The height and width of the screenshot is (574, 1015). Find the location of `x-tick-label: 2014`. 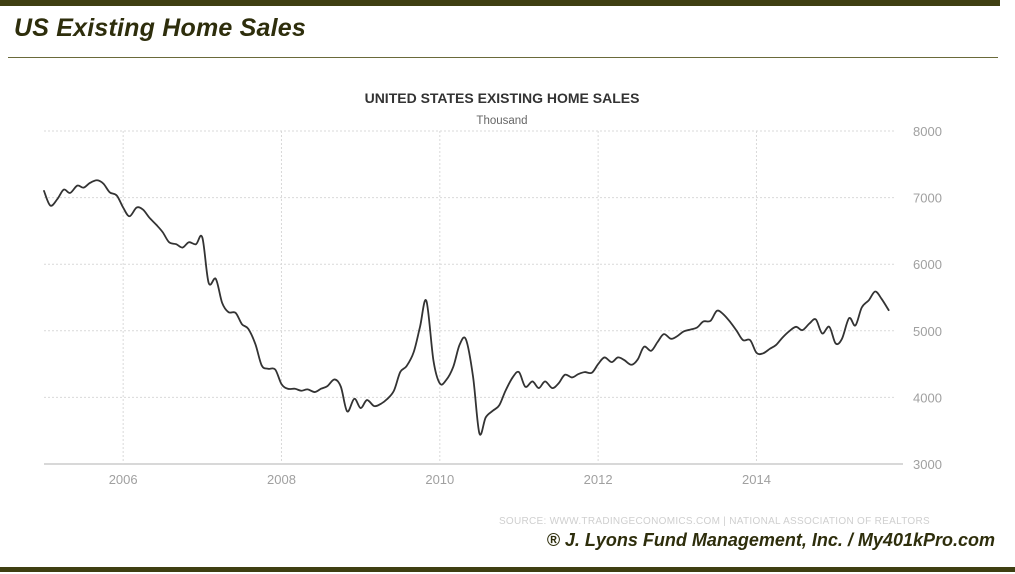

x-tick-label: 2014 is located at coordinates (756, 479).